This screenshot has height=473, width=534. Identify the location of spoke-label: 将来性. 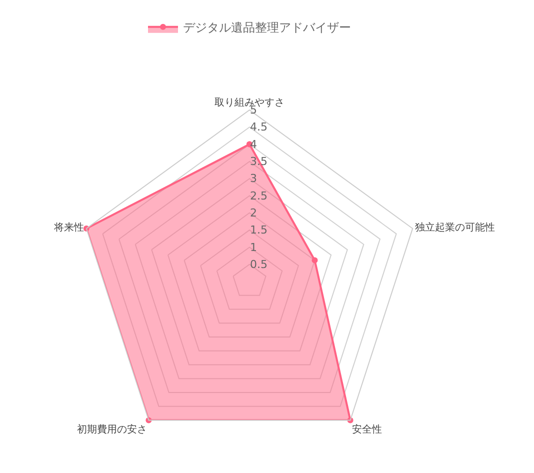
(68, 227).